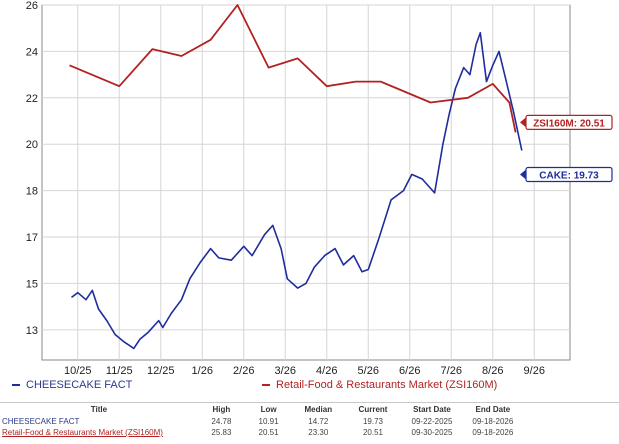 The width and height of the screenshot is (619, 444). I want to click on stats-header-current: Current, so click(373, 409).